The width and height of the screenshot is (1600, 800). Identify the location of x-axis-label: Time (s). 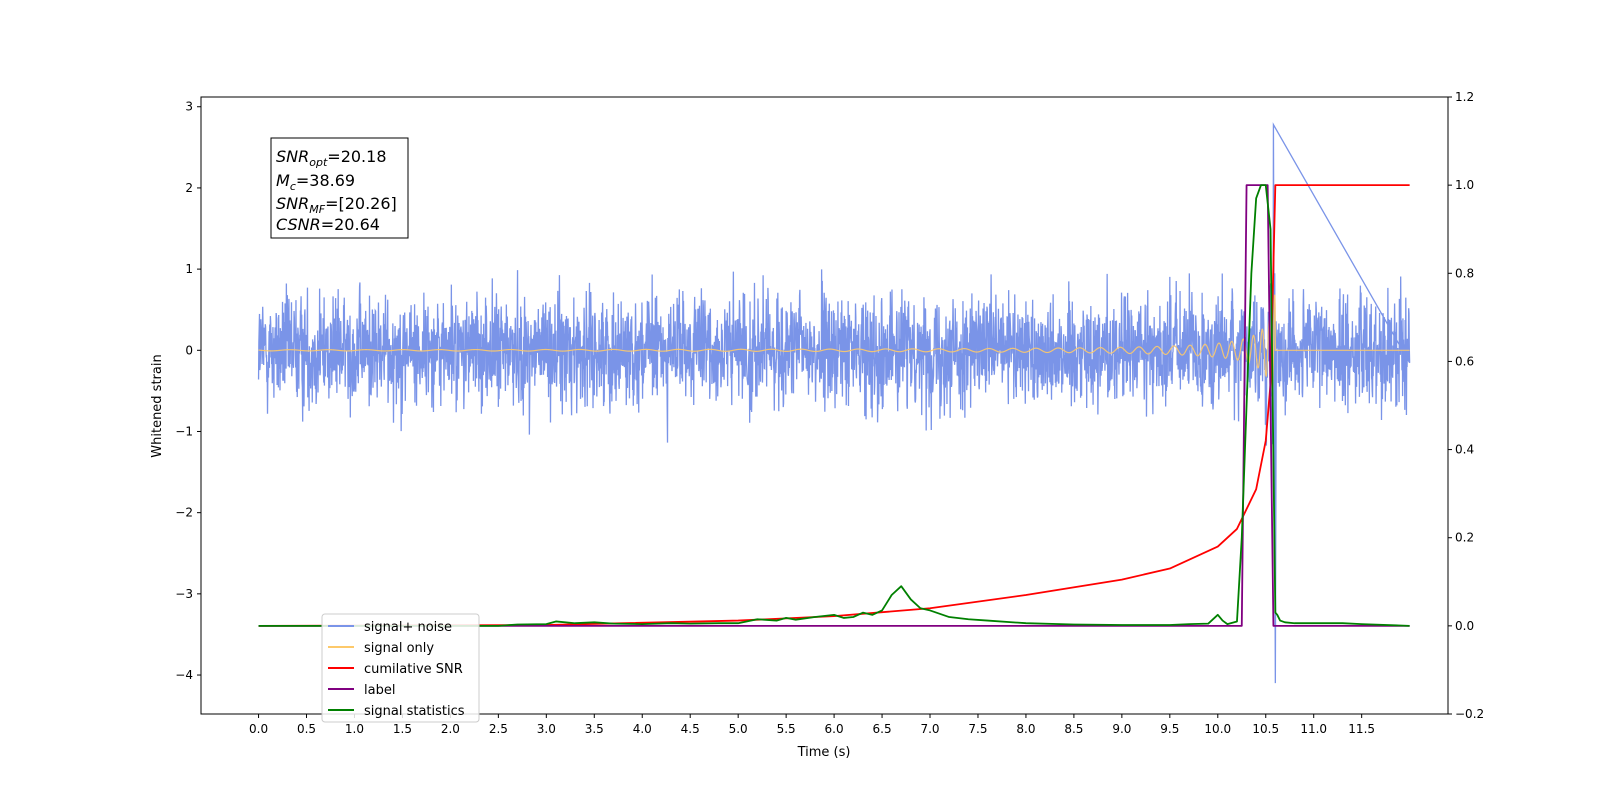
(824, 752).